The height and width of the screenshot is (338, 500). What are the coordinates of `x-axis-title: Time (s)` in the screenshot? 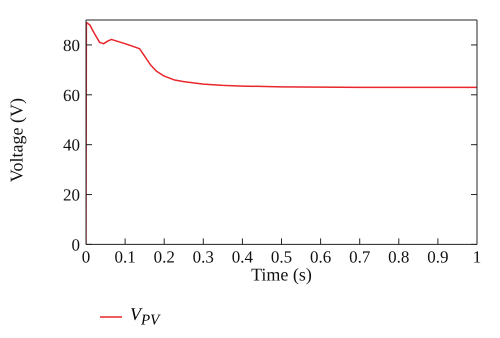 It's located at (281, 274).